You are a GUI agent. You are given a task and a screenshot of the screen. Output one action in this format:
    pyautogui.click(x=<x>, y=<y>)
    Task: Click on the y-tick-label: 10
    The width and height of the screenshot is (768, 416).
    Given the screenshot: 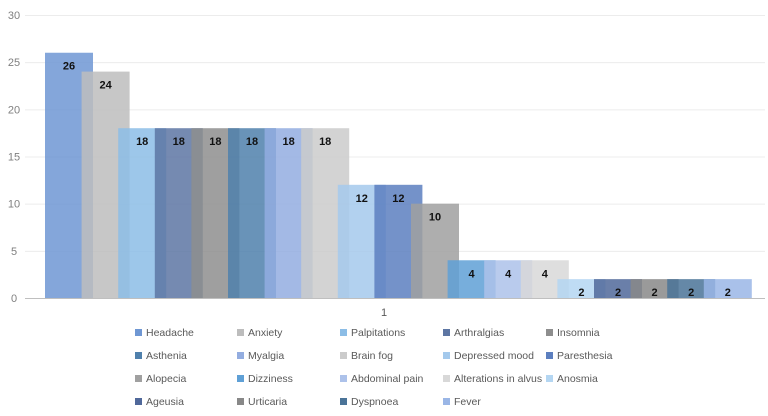 What is the action you would take?
    pyautogui.click(x=14, y=205)
    